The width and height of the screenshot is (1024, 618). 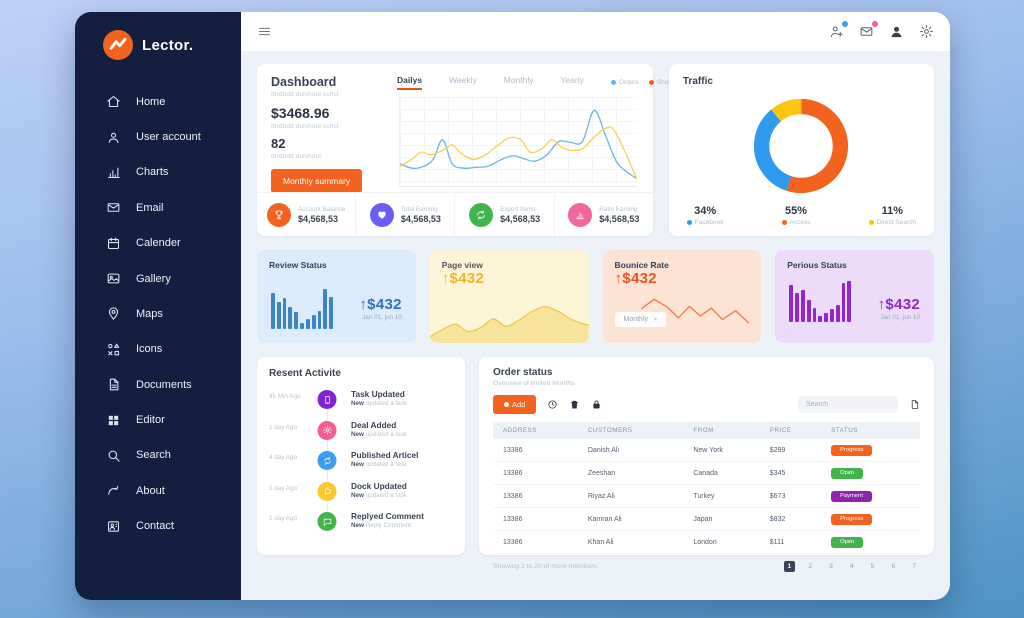 What do you see at coordinates (149, 349) in the screenshot?
I see `sidebar-item-label: Icons` at bounding box center [149, 349].